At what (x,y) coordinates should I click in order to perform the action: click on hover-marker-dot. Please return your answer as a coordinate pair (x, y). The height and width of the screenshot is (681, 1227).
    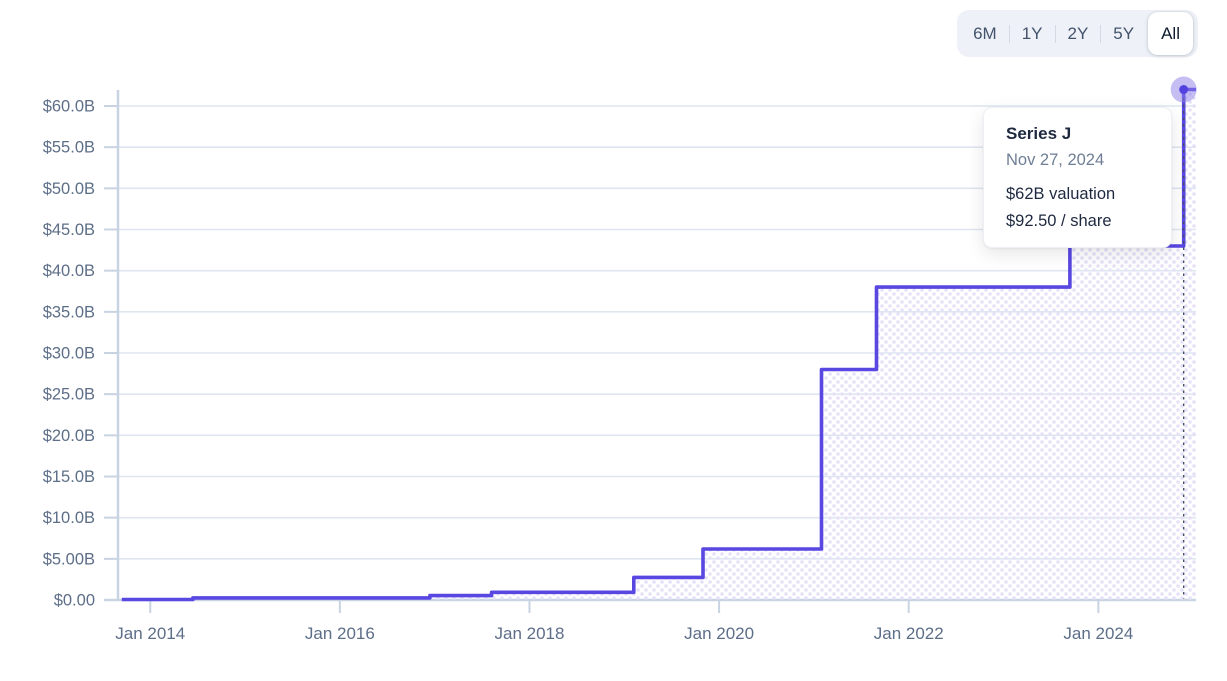
    Looking at the image, I should click on (1184, 90).